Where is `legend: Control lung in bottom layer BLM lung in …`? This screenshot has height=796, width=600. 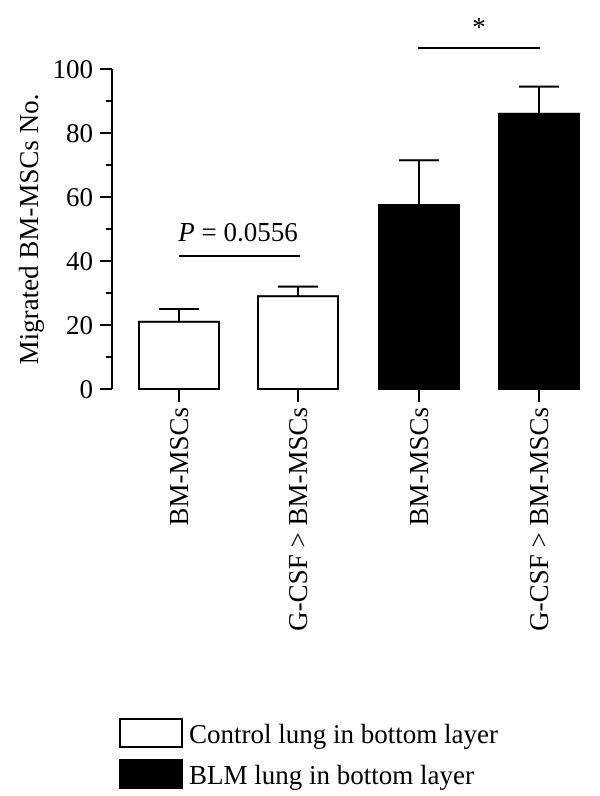 legend: Control lung in bottom layer BLM lung in … is located at coordinates (308, 754).